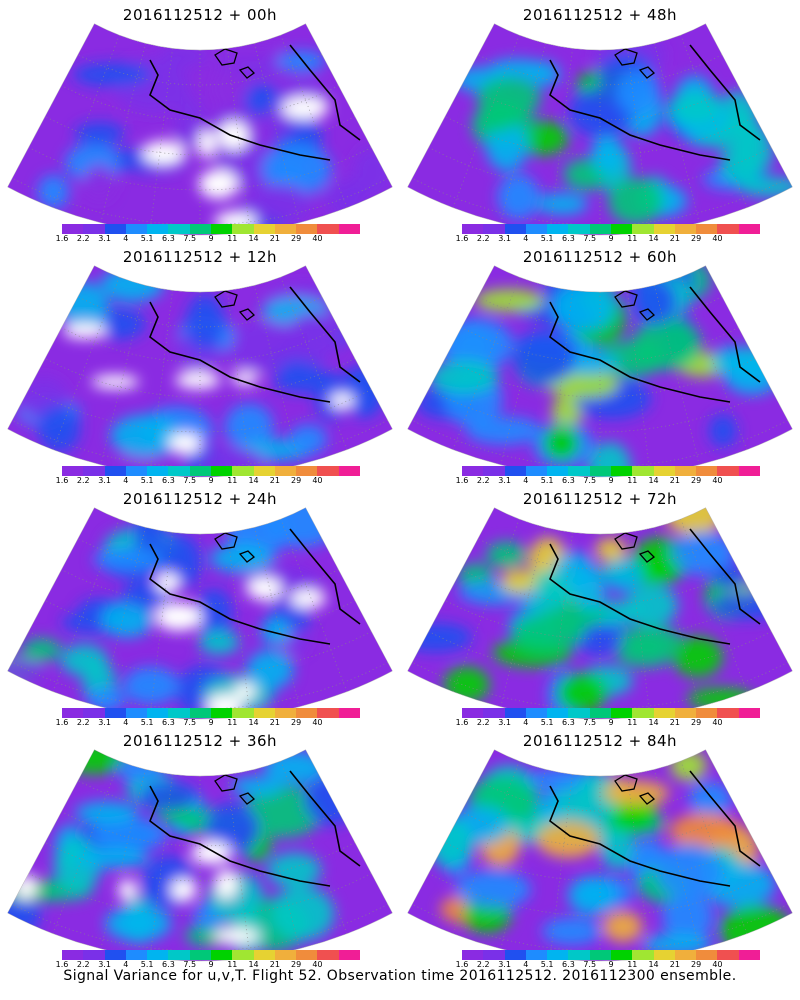  Describe the element at coordinates (600, 257) in the screenshot. I see `panel-title: 2016112512 + 60h` at that location.